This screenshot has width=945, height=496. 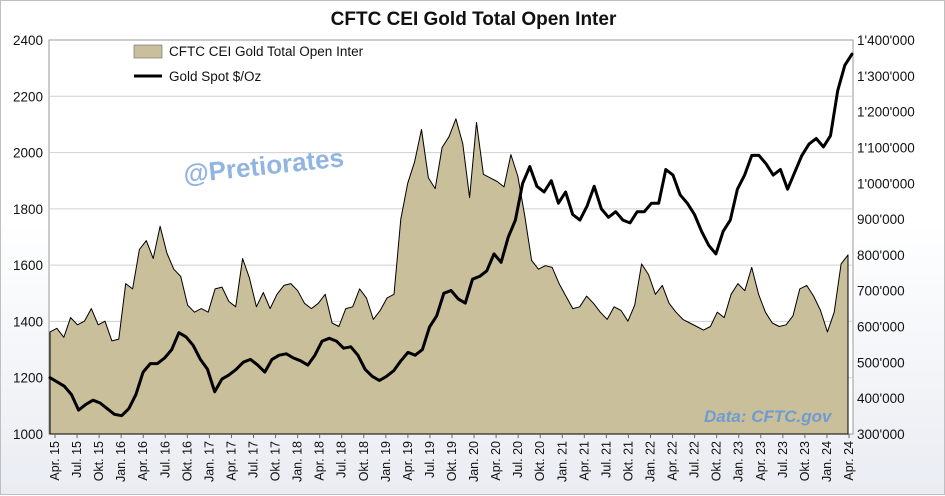 What do you see at coordinates (28, 265) in the screenshot?
I see `left-tick-label: 1600` at bounding box center [28, 265].